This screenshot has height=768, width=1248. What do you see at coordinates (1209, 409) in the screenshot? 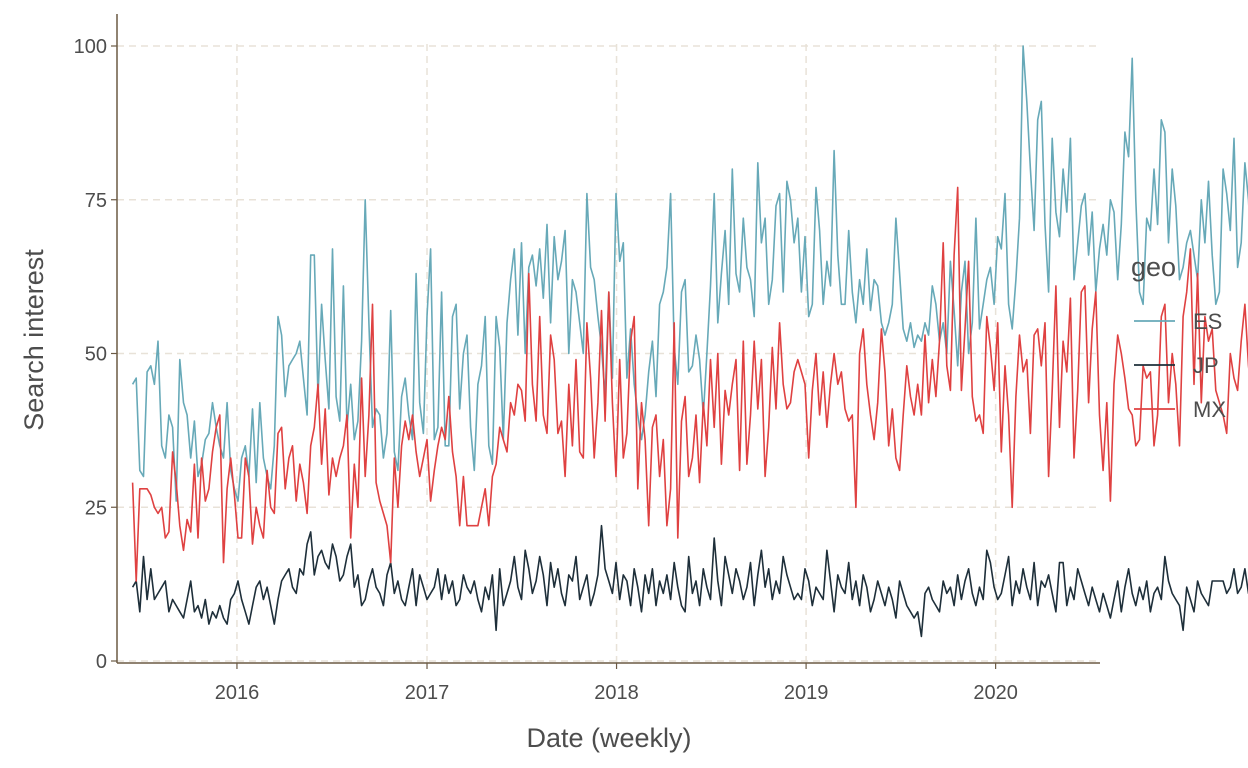
I see `legend-label-mx: MX` at bounding box center [1209, 409].